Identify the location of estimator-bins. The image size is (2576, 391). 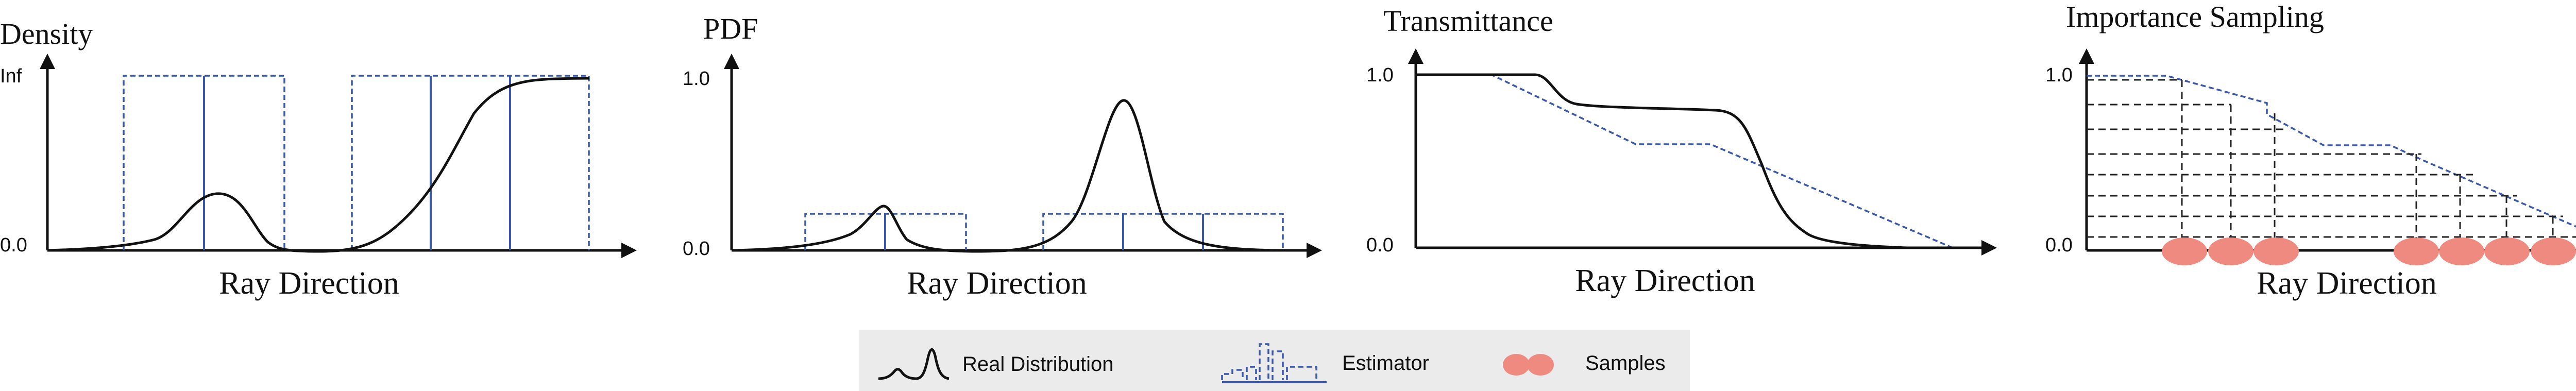
(356, 162).